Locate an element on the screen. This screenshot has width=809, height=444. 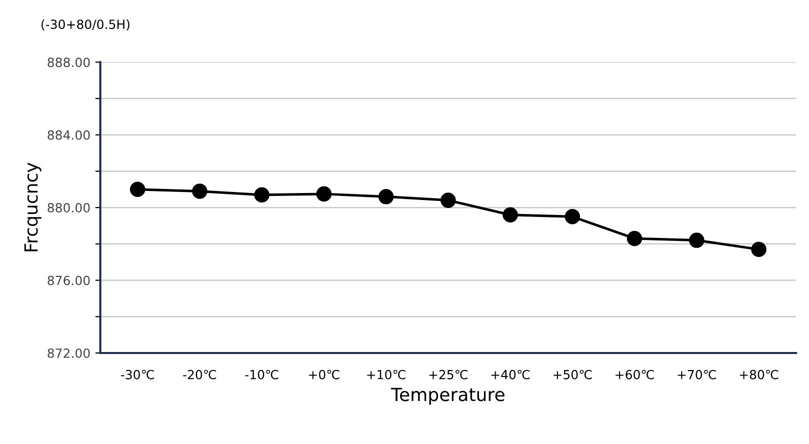
x-tick-label: +40℃ is located at coordinates (510, 375).